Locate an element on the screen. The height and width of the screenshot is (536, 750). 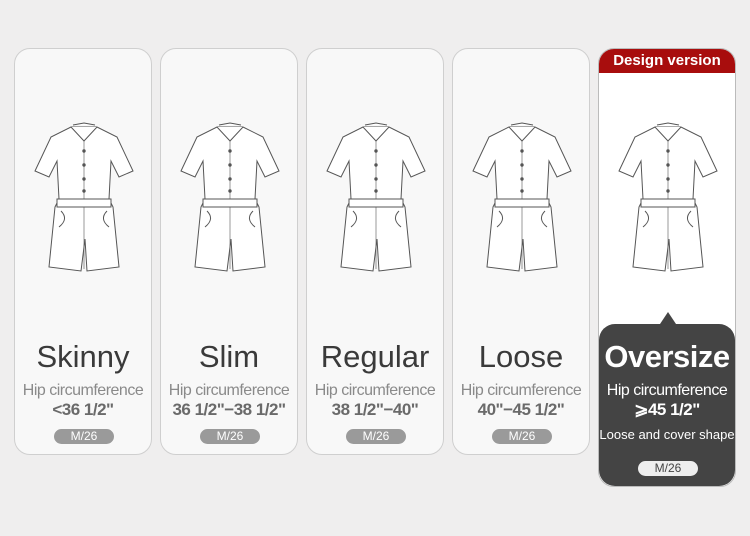
fit-name: Oversize is located at coordinates (667, 356).